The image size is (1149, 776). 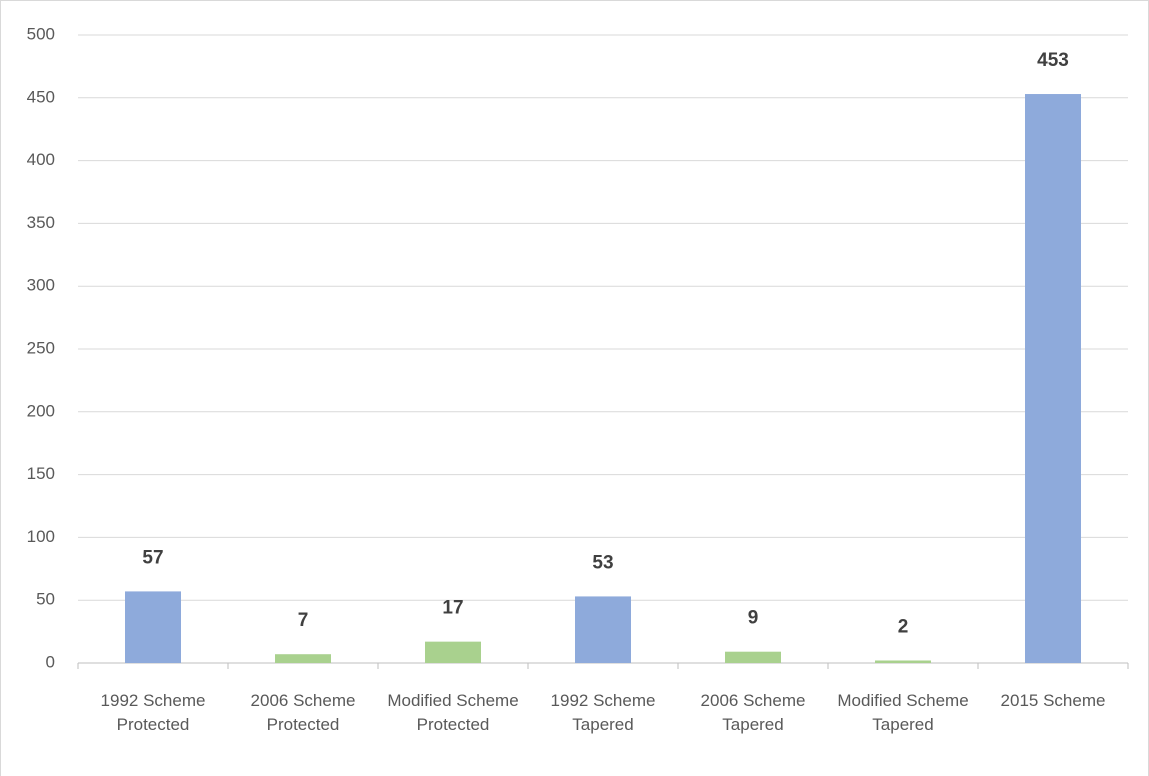 What do you see at coordinates (603, 712) in the screenshot?
I see `x-tick-label: 1992 Scheme Tapered` at bounding box center [603, 712].